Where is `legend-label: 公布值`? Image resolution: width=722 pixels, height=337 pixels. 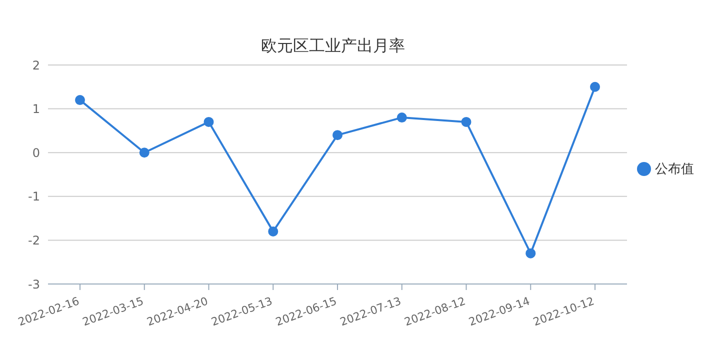 legend-label: 公布值 is located at coordinates (674, 169).